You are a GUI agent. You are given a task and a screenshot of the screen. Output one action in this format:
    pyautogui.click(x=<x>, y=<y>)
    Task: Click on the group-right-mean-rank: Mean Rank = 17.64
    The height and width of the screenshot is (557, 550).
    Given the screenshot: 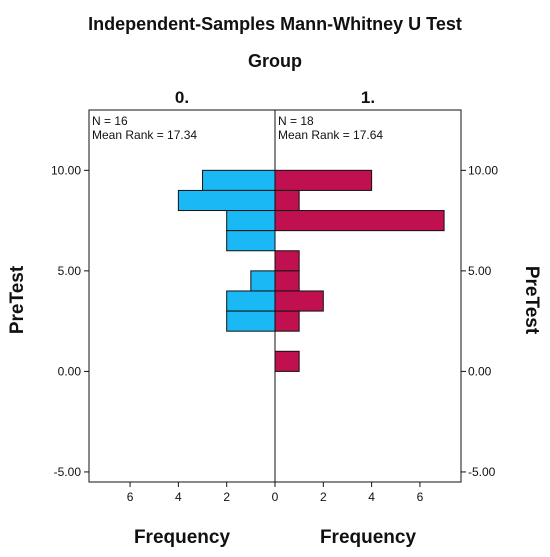 What is the action you would take?
    pyautogui.click(x=330, y=135)
    